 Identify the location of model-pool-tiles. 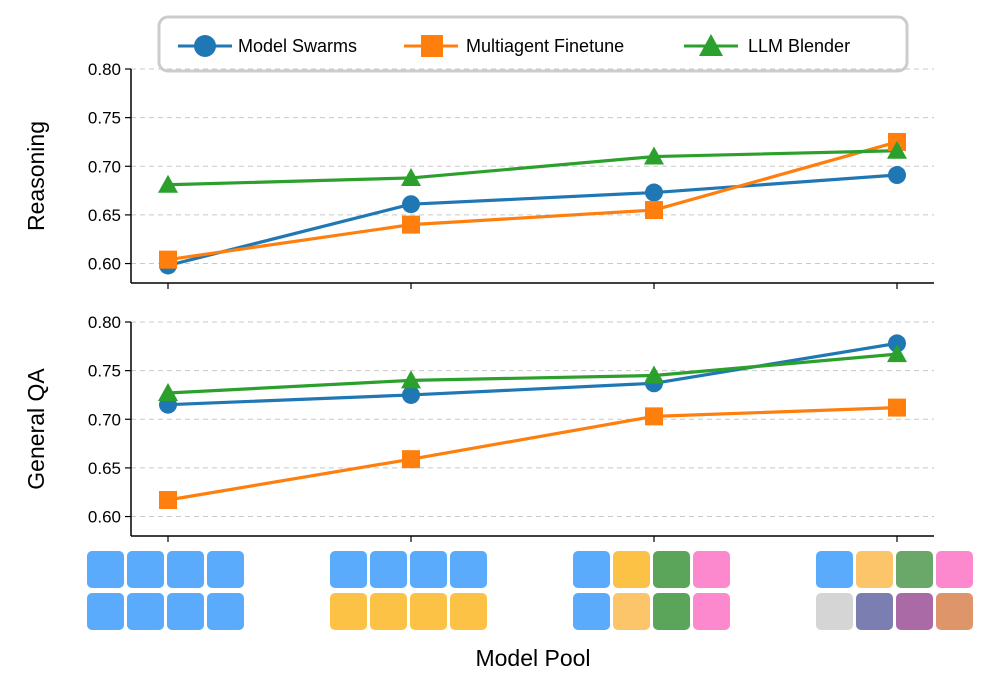
(530, 590).